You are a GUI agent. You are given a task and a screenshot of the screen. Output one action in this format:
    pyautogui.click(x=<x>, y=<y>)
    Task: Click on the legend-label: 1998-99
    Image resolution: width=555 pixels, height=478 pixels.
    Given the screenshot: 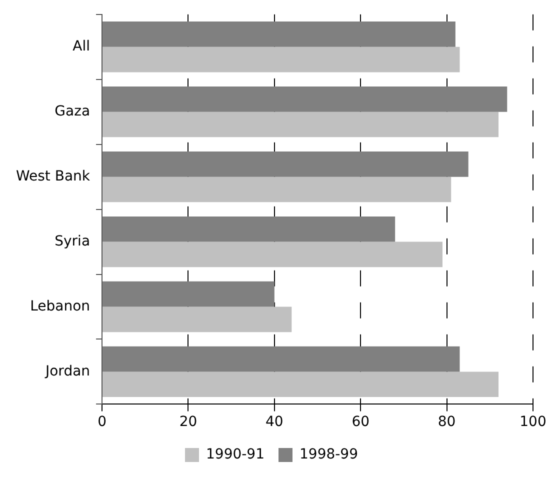 What is the action you would take?
    pyautogui.click(x=329, y=454)
    